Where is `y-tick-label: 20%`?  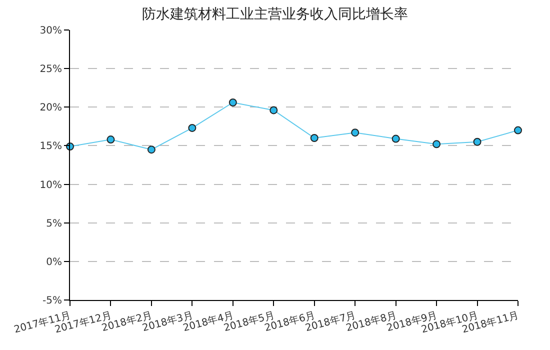 y-tick-label: 20% is located at coordinates (51, 108).